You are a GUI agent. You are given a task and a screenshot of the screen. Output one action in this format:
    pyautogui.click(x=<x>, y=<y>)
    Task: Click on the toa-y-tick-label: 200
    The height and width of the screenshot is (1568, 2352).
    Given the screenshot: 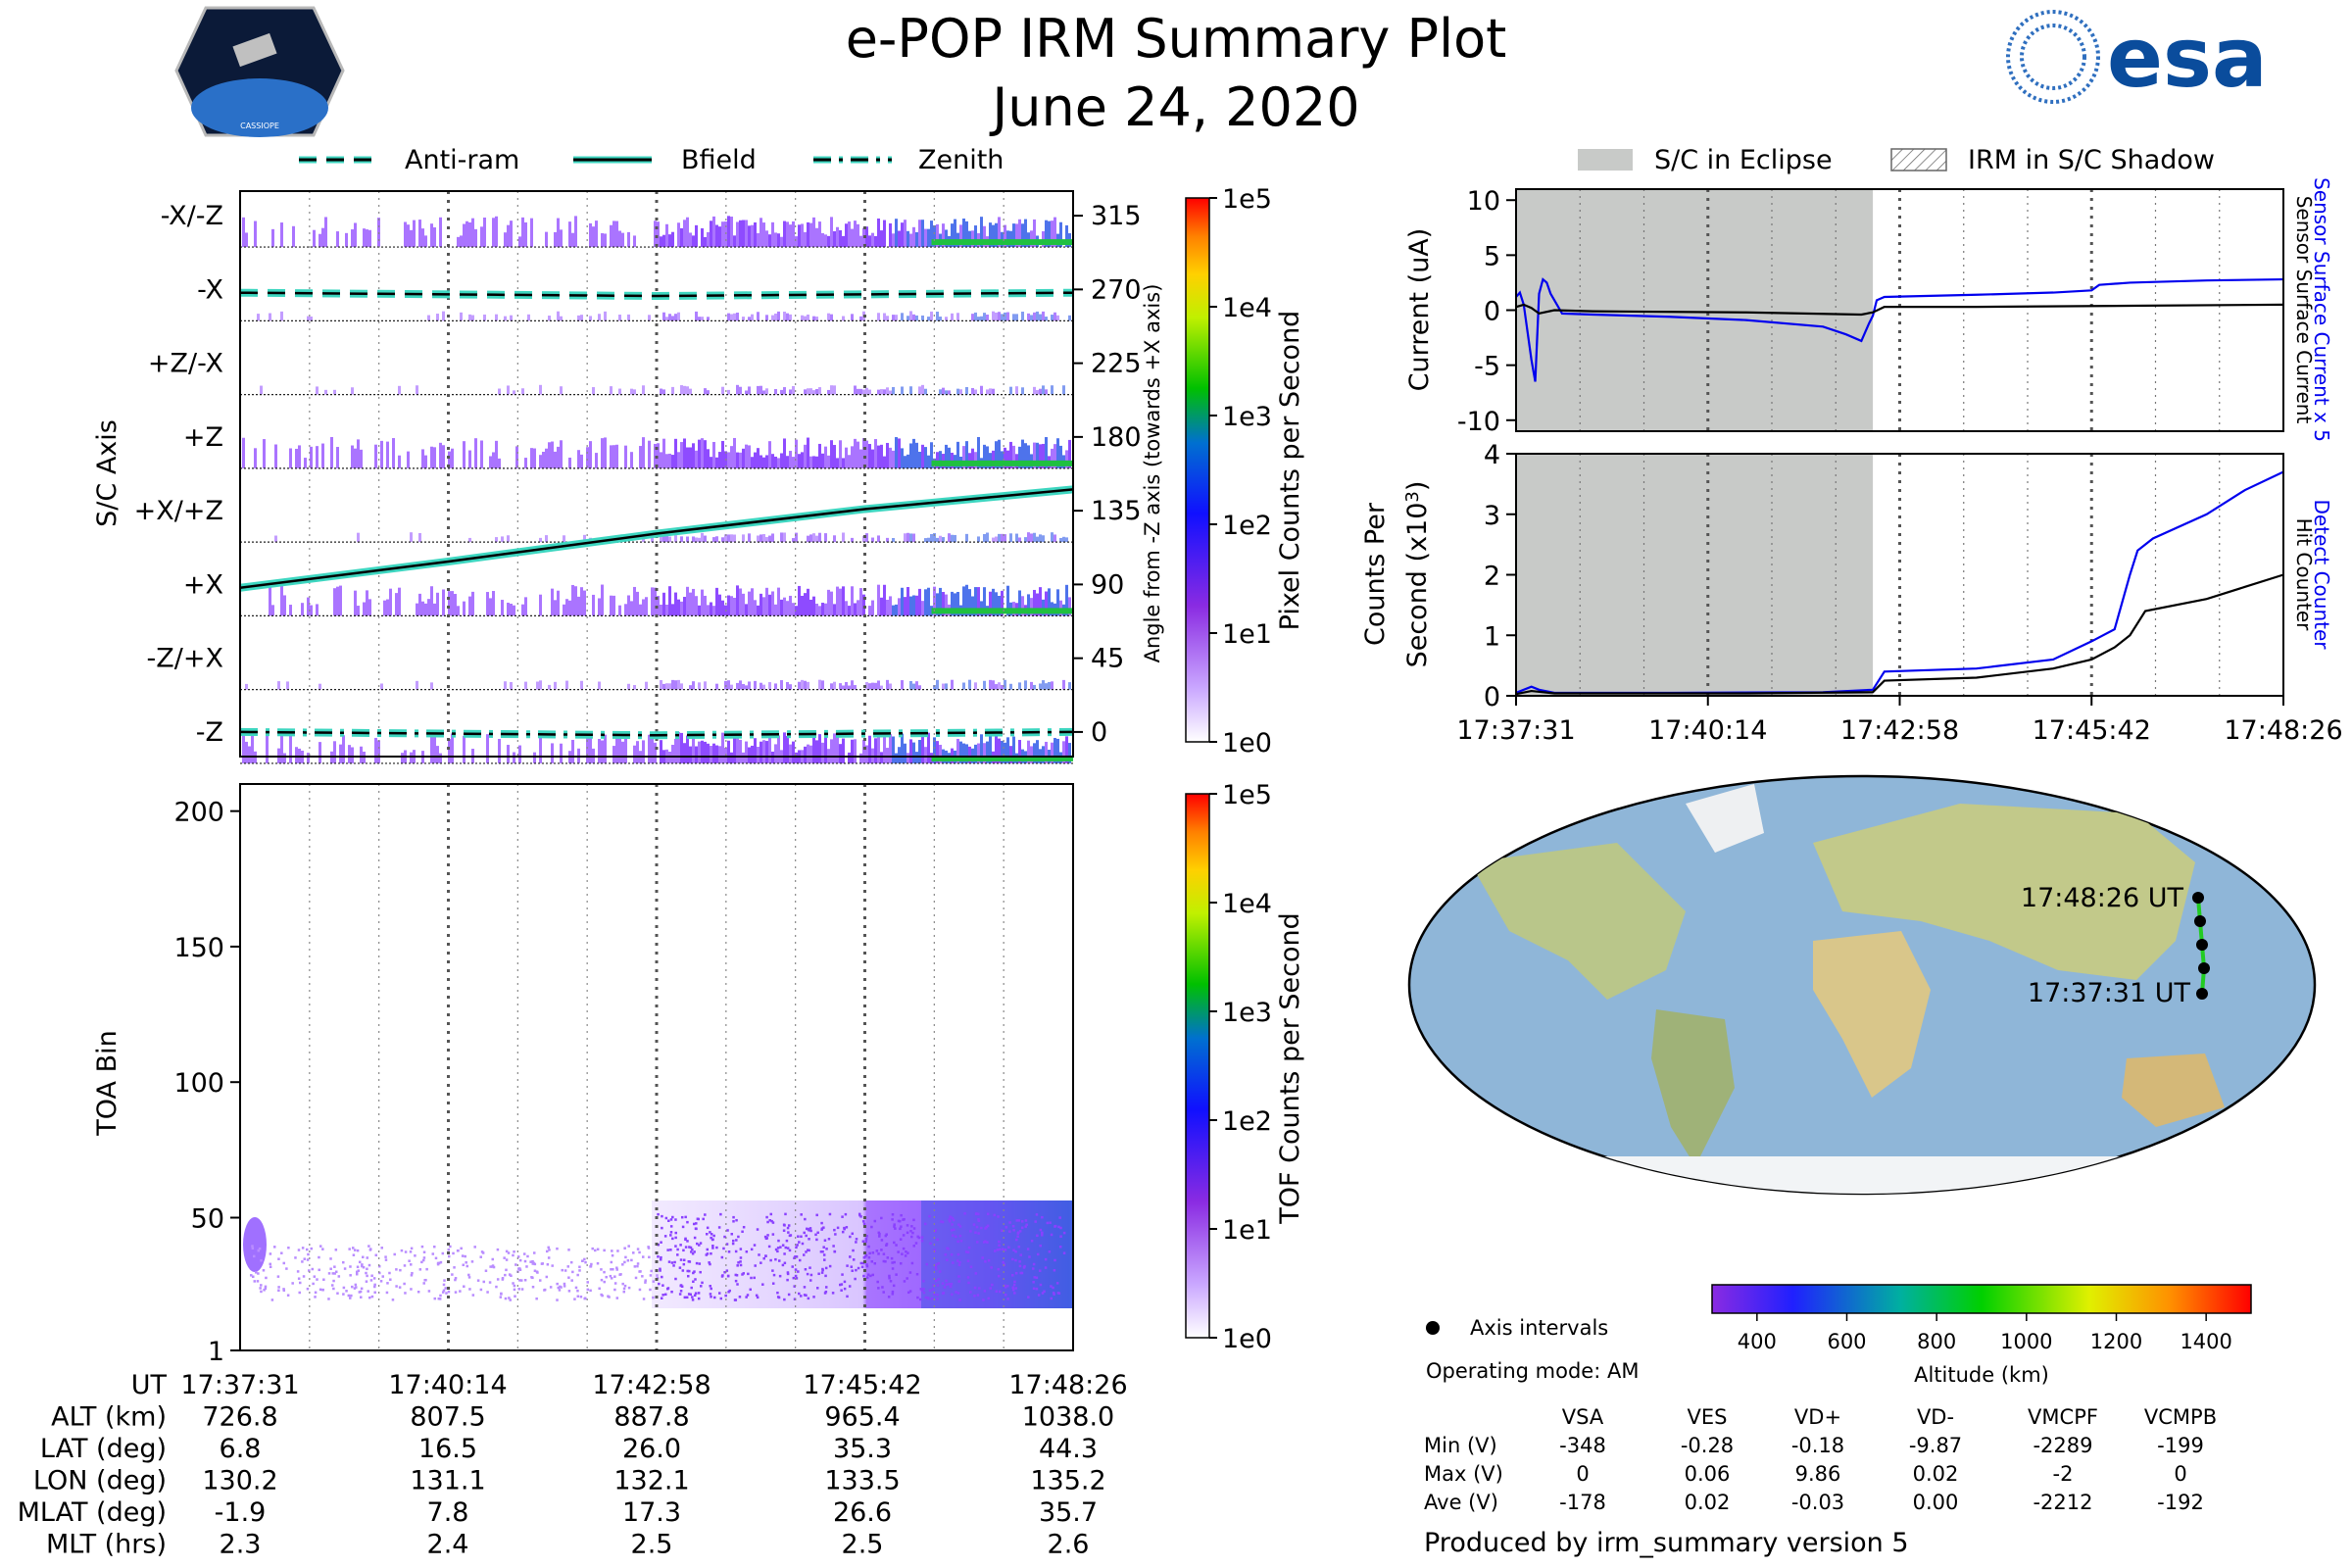 What is the action you would take?
    pyautogui.click(x=198, y=813)
    